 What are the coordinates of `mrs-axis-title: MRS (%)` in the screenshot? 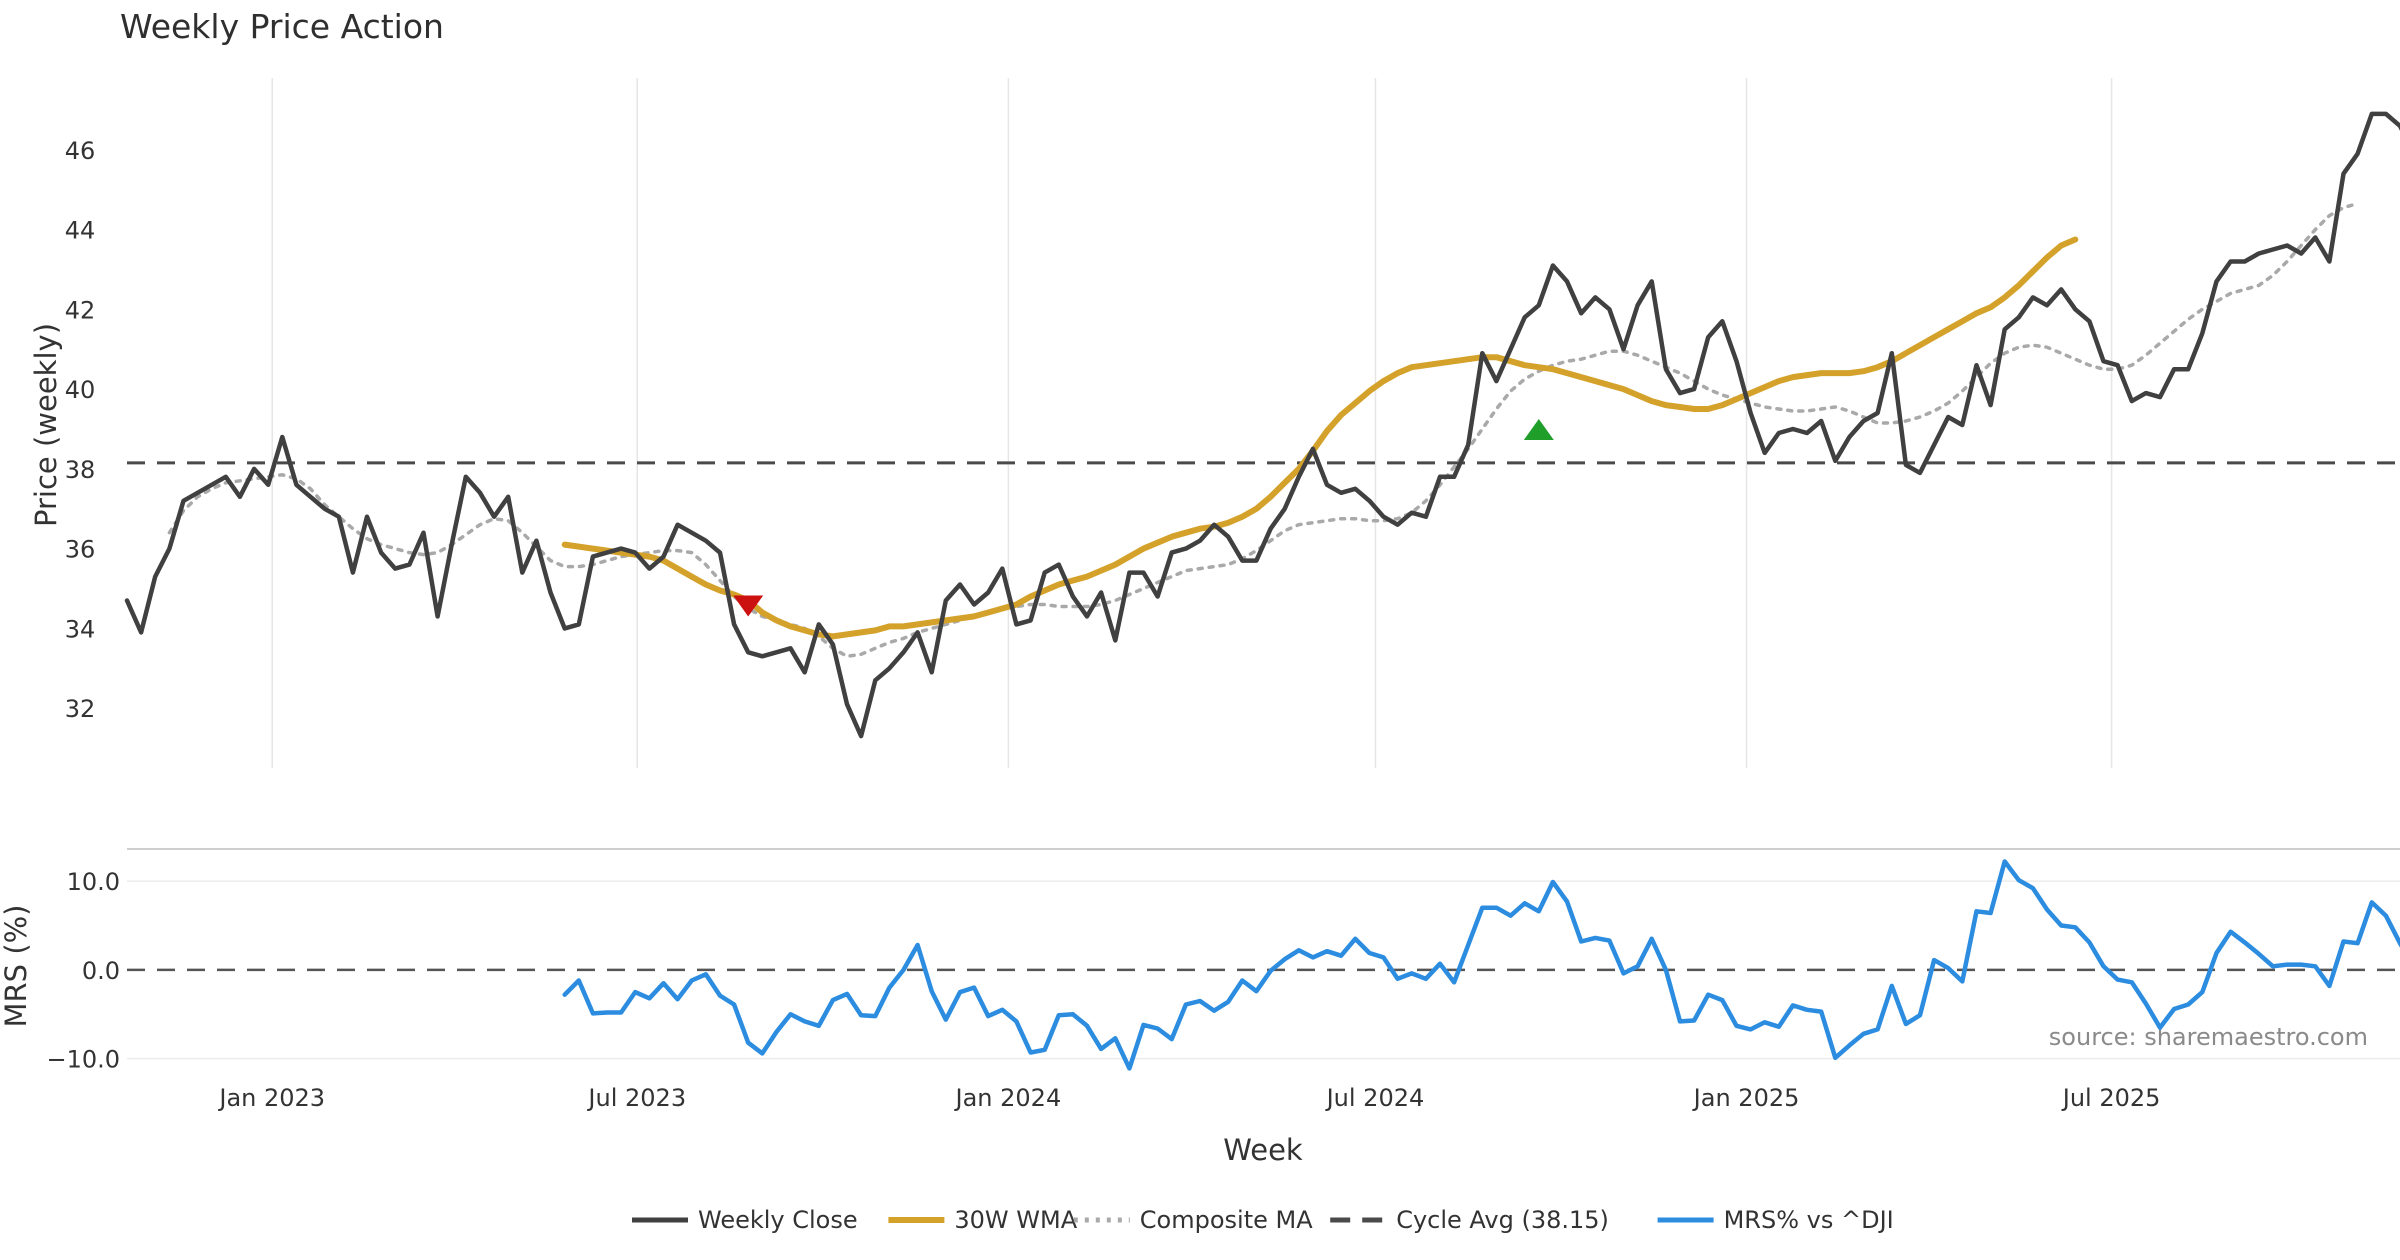 It's located at (16, 966).